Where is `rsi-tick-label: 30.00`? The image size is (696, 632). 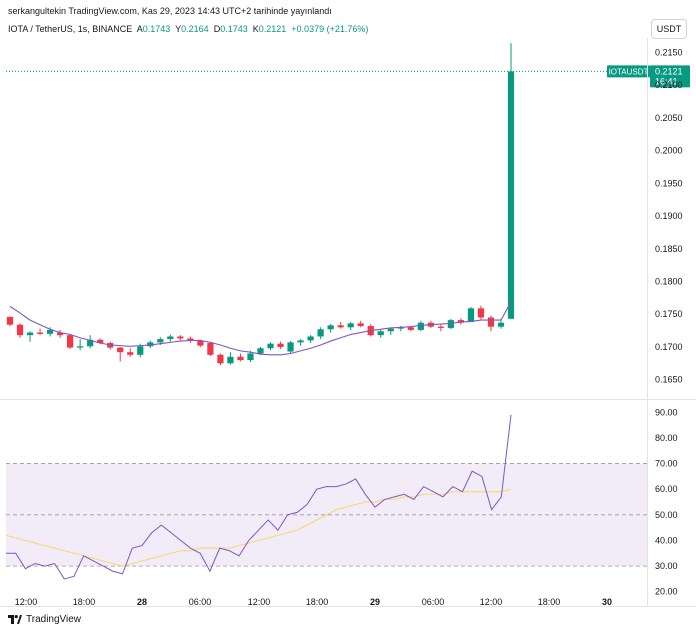 rsi-tick-label: 30.00 is located at coordinates (666, 566).